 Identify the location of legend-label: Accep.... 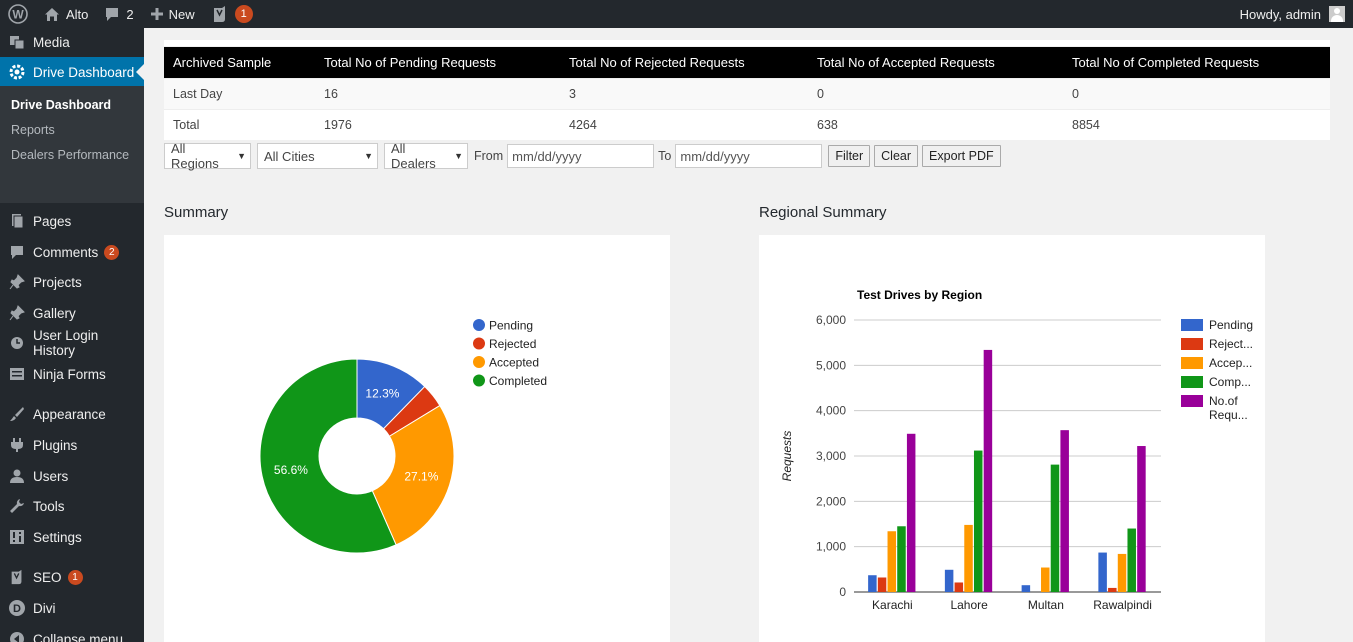
(1230, 363).